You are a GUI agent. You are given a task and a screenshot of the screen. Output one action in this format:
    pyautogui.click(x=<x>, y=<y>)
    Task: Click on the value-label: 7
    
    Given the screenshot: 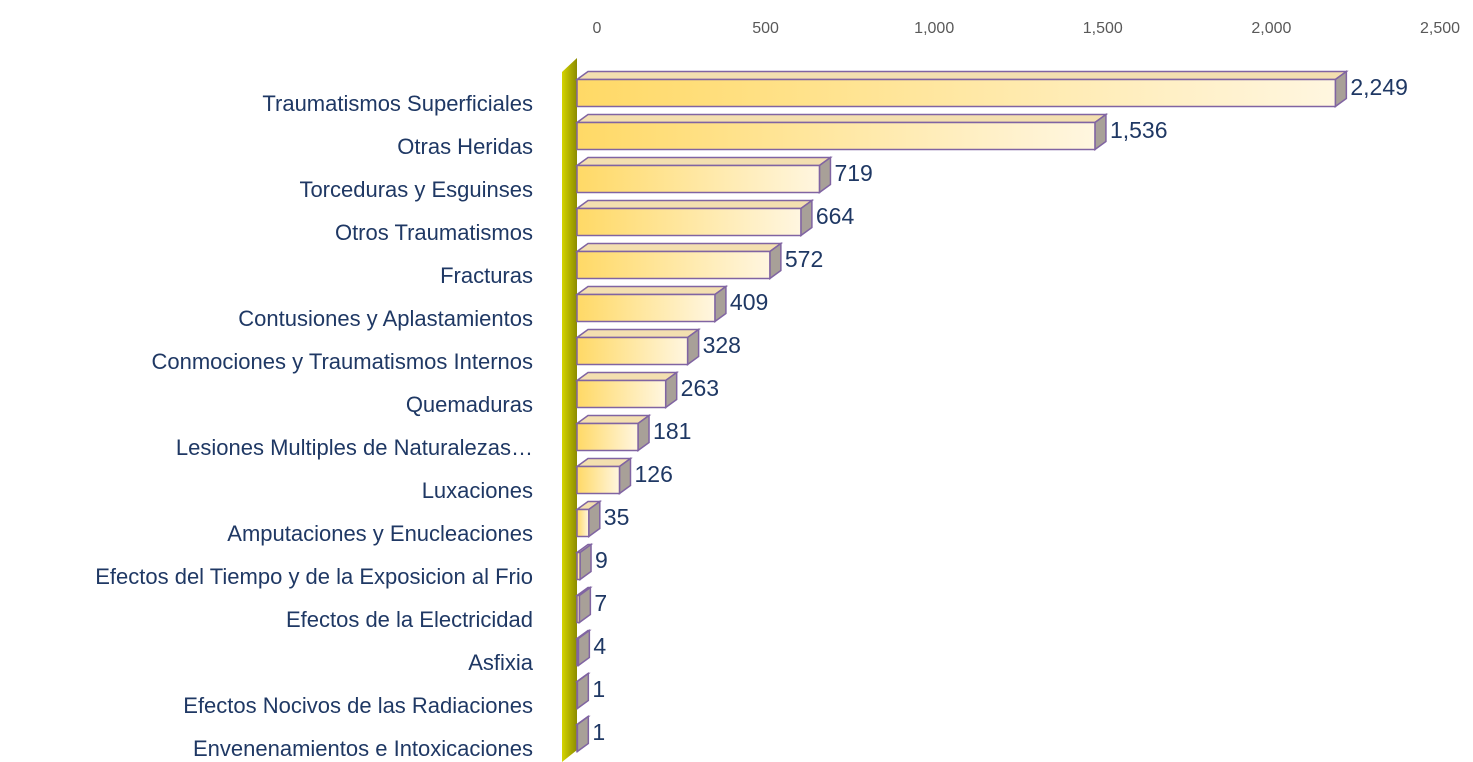 What is the action you would take?
    pyautogui.click(x=600, y=603)
    